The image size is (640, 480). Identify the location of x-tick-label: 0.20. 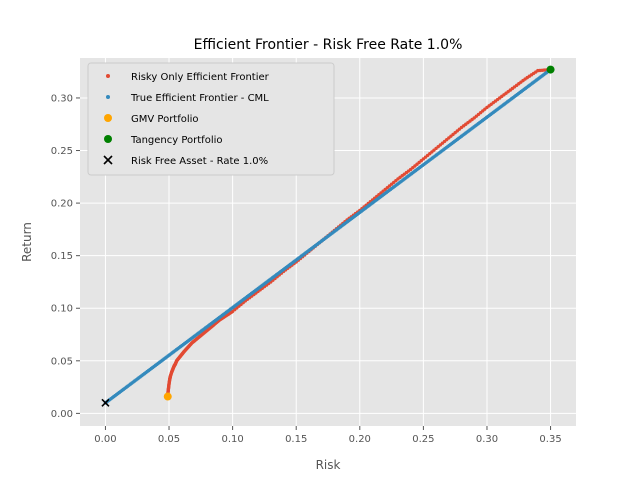
(360, 439).